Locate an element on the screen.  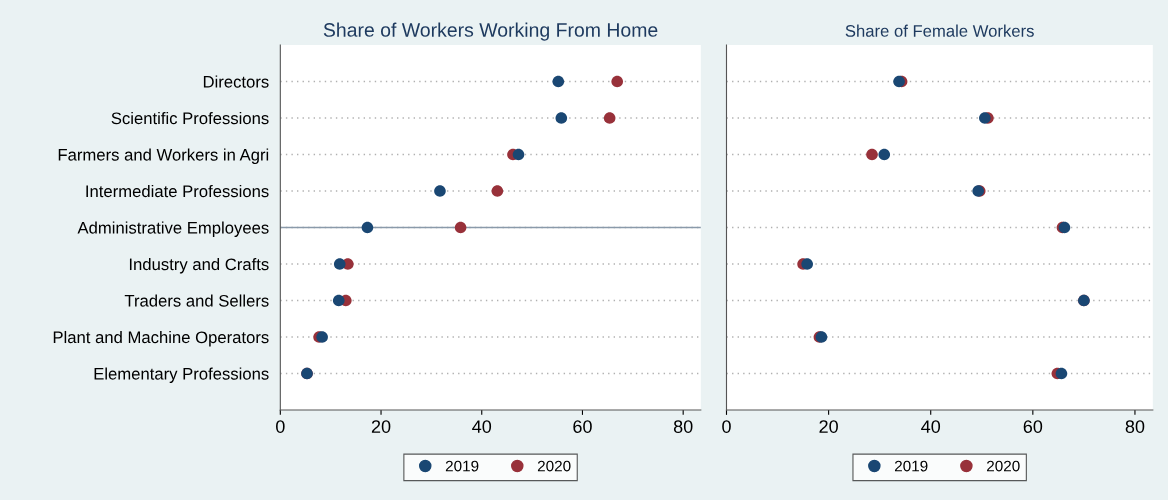
y-tick-label: Intermediate Professions is located at coordinates (177, 191).